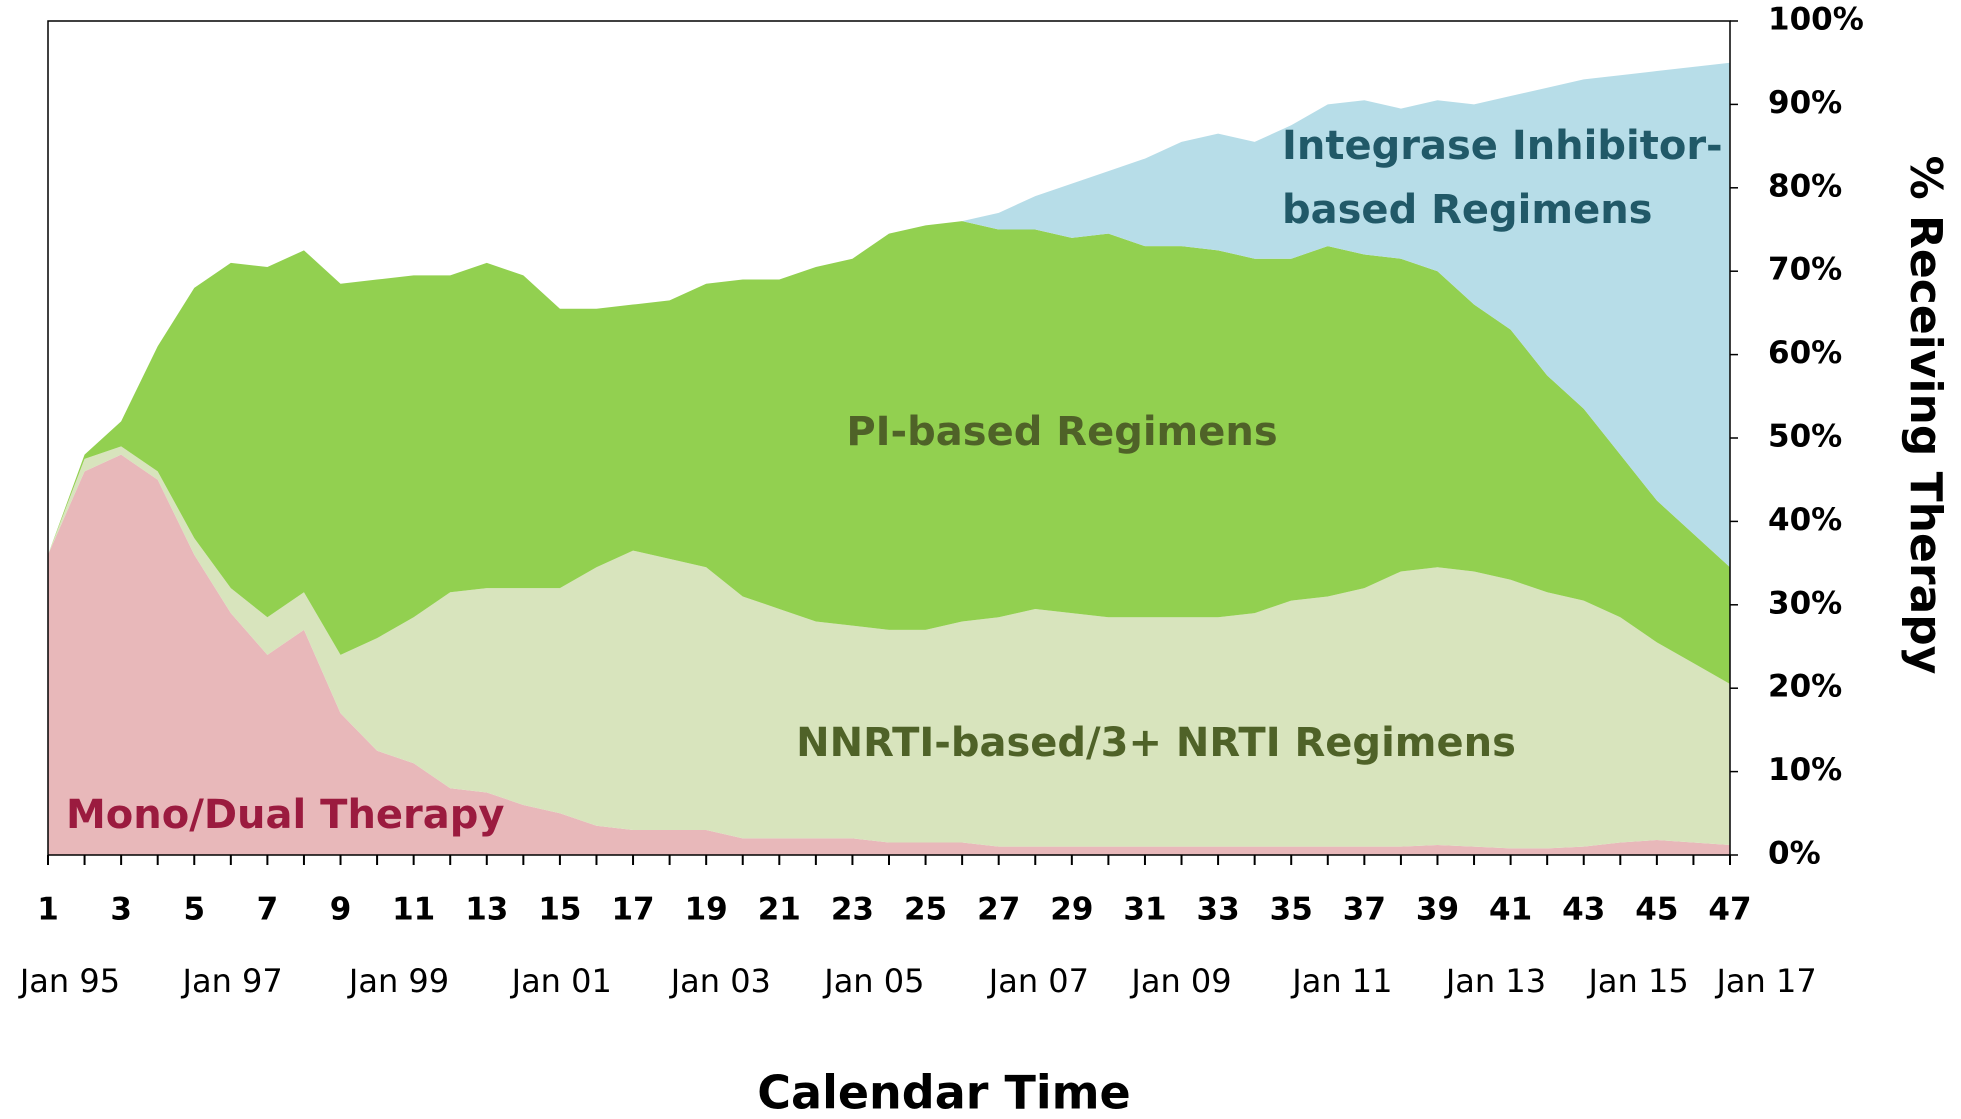  What do you see at coordinates (398, 981) in the screenshot?
I see `date-label: Jan 99` at bounding box center [398, 981].